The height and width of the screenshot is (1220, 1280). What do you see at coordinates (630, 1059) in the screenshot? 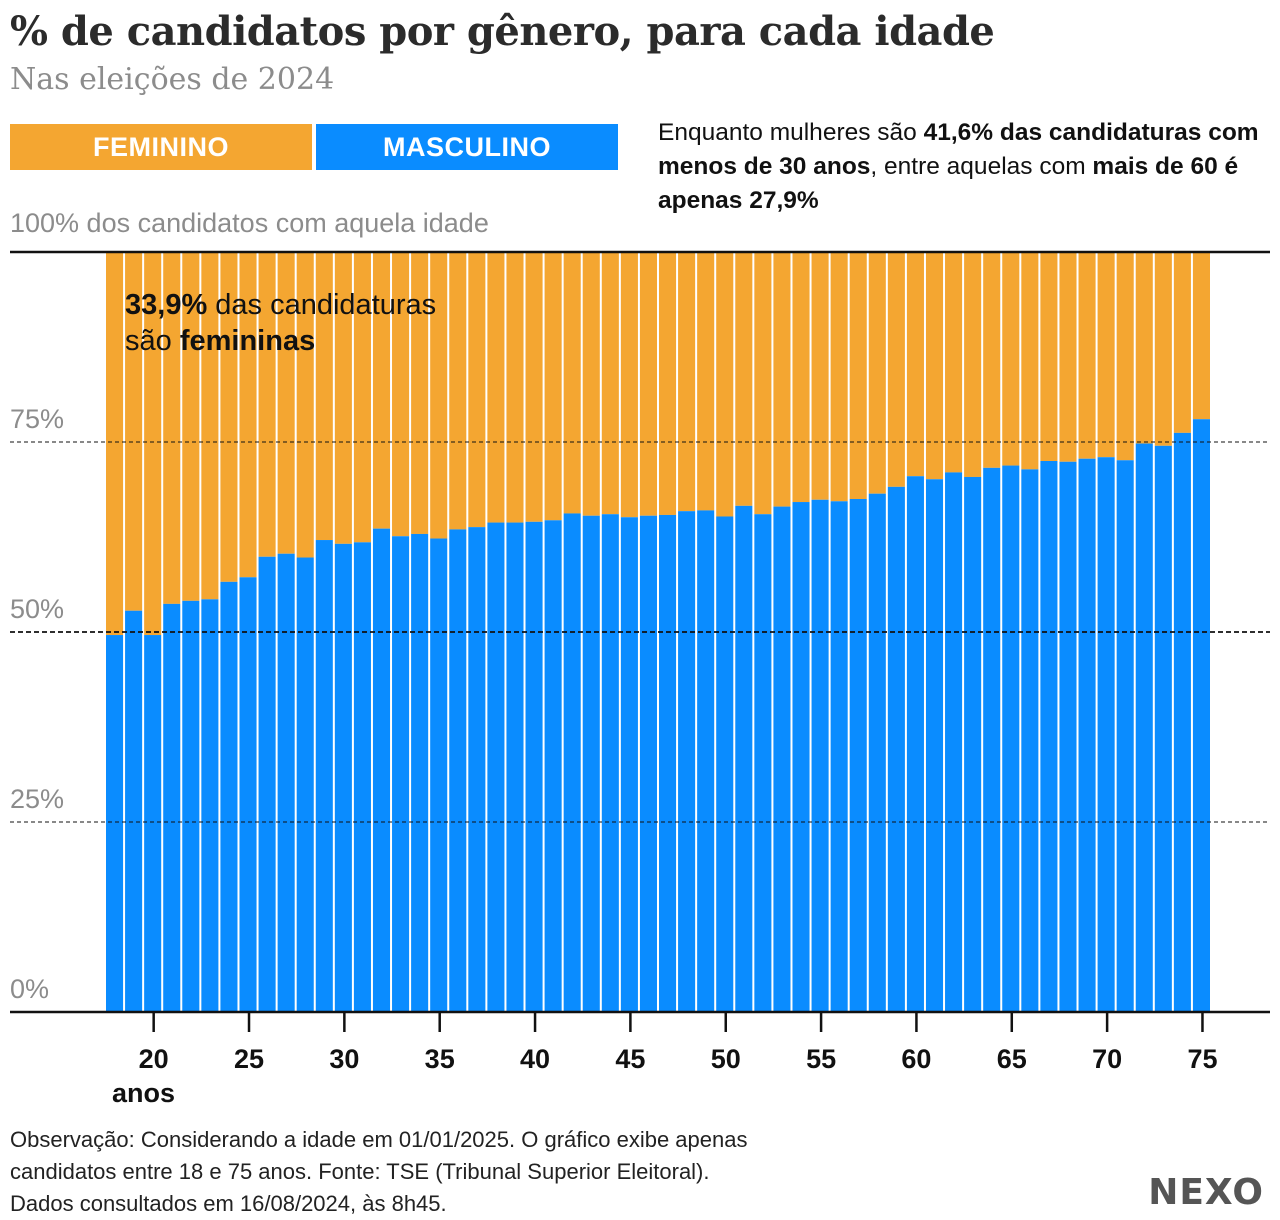
I see `x-tick-label-45: 45` at bounding box center [630, 1059].